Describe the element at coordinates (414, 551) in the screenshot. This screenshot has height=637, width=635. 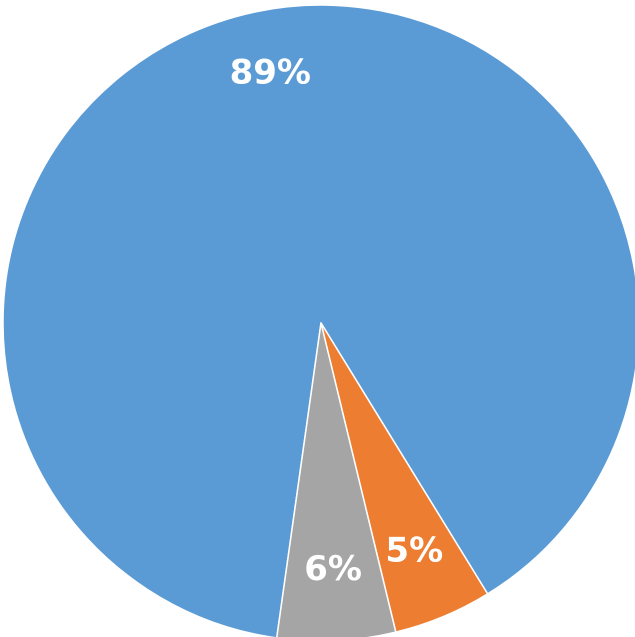
I see `data-label-5-pct: 5%` at that location.